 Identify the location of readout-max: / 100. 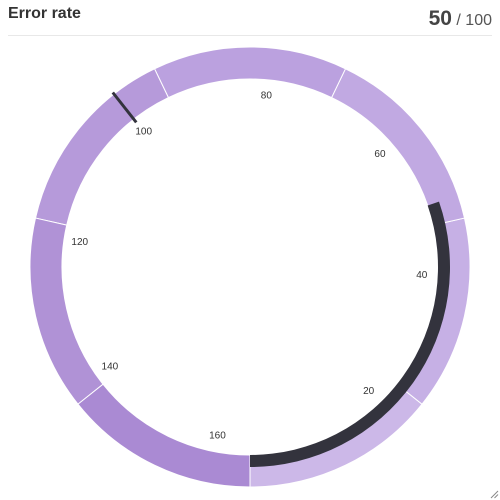
(474, 20).